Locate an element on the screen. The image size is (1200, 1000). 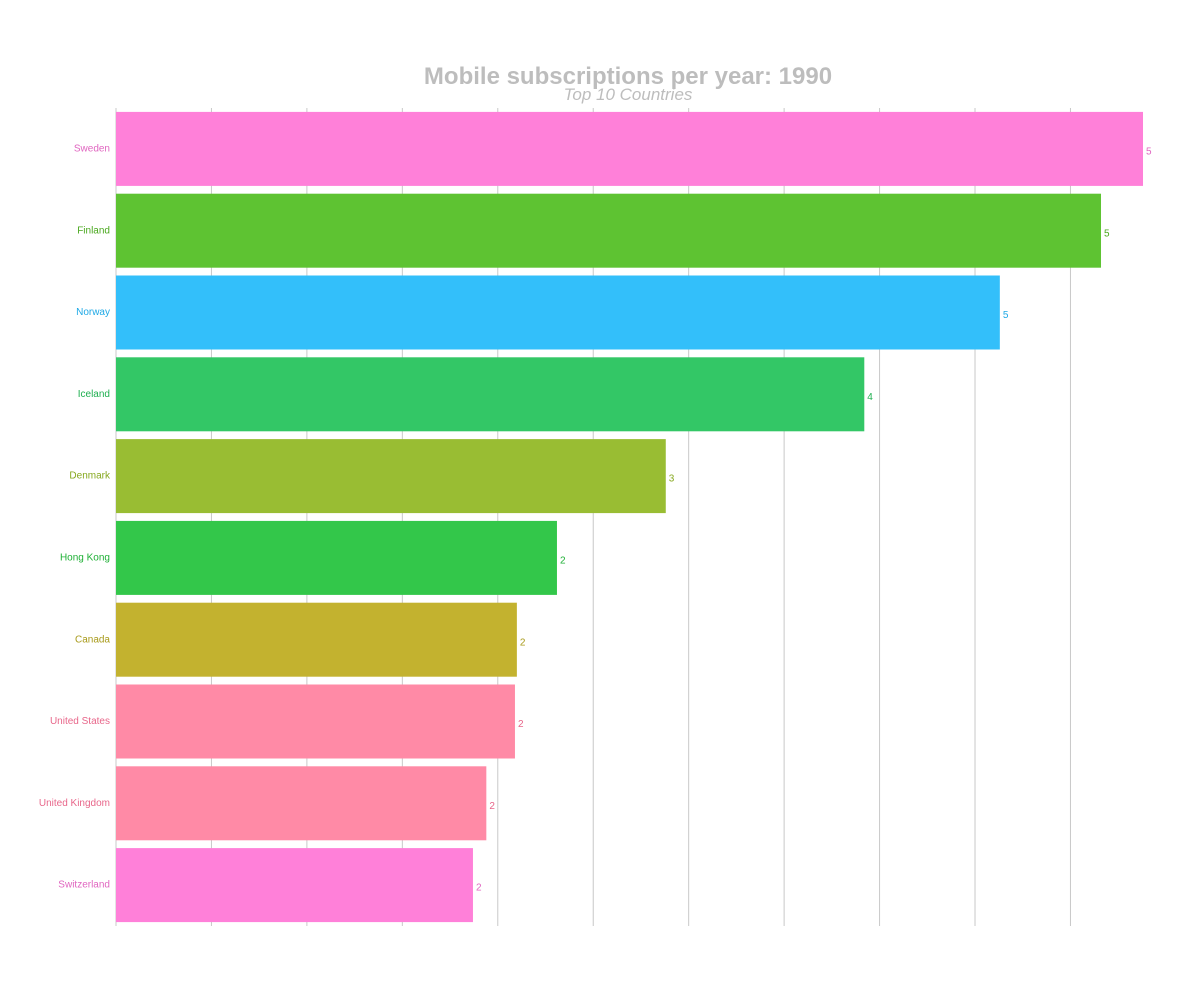
category-label: Norway is located at coordinates (93, 312).